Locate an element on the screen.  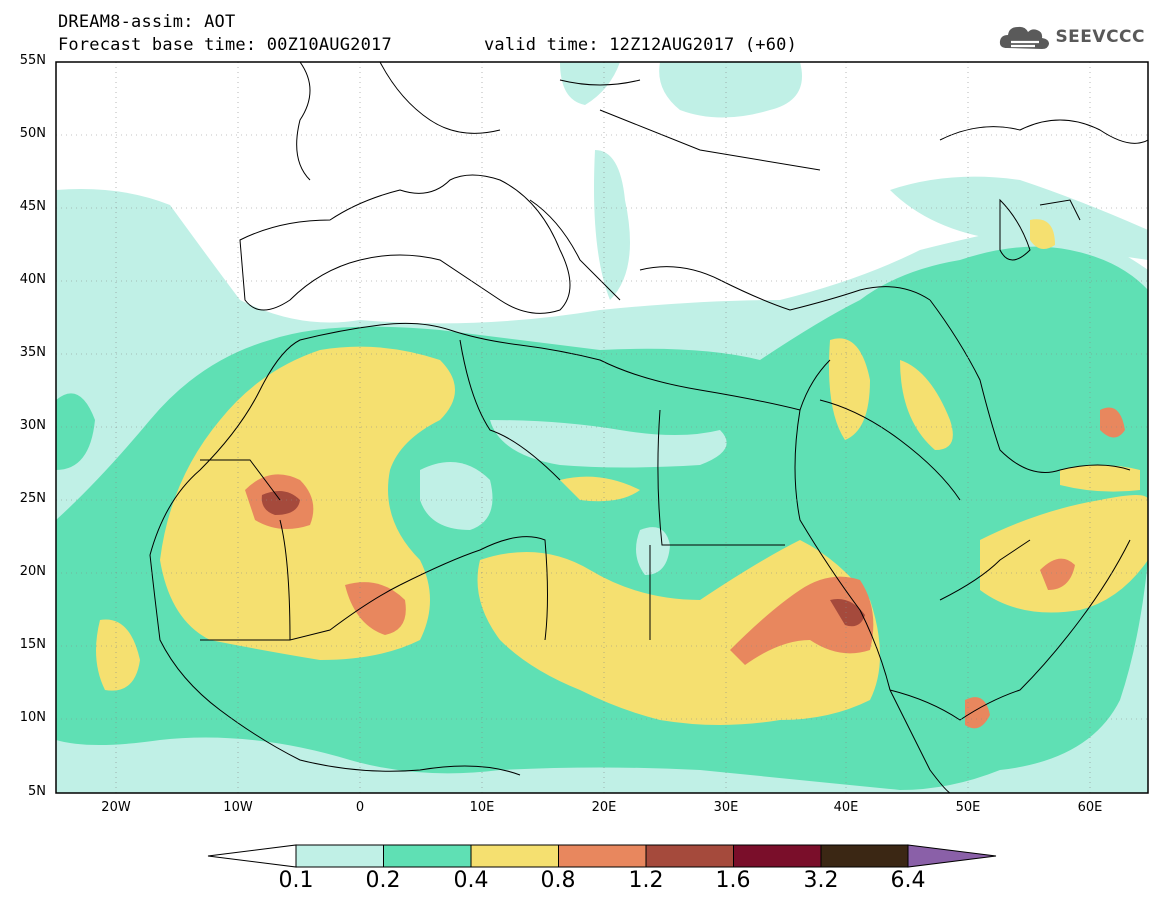
colorbar-label: 1.2 is located at coordinates (646, 880).